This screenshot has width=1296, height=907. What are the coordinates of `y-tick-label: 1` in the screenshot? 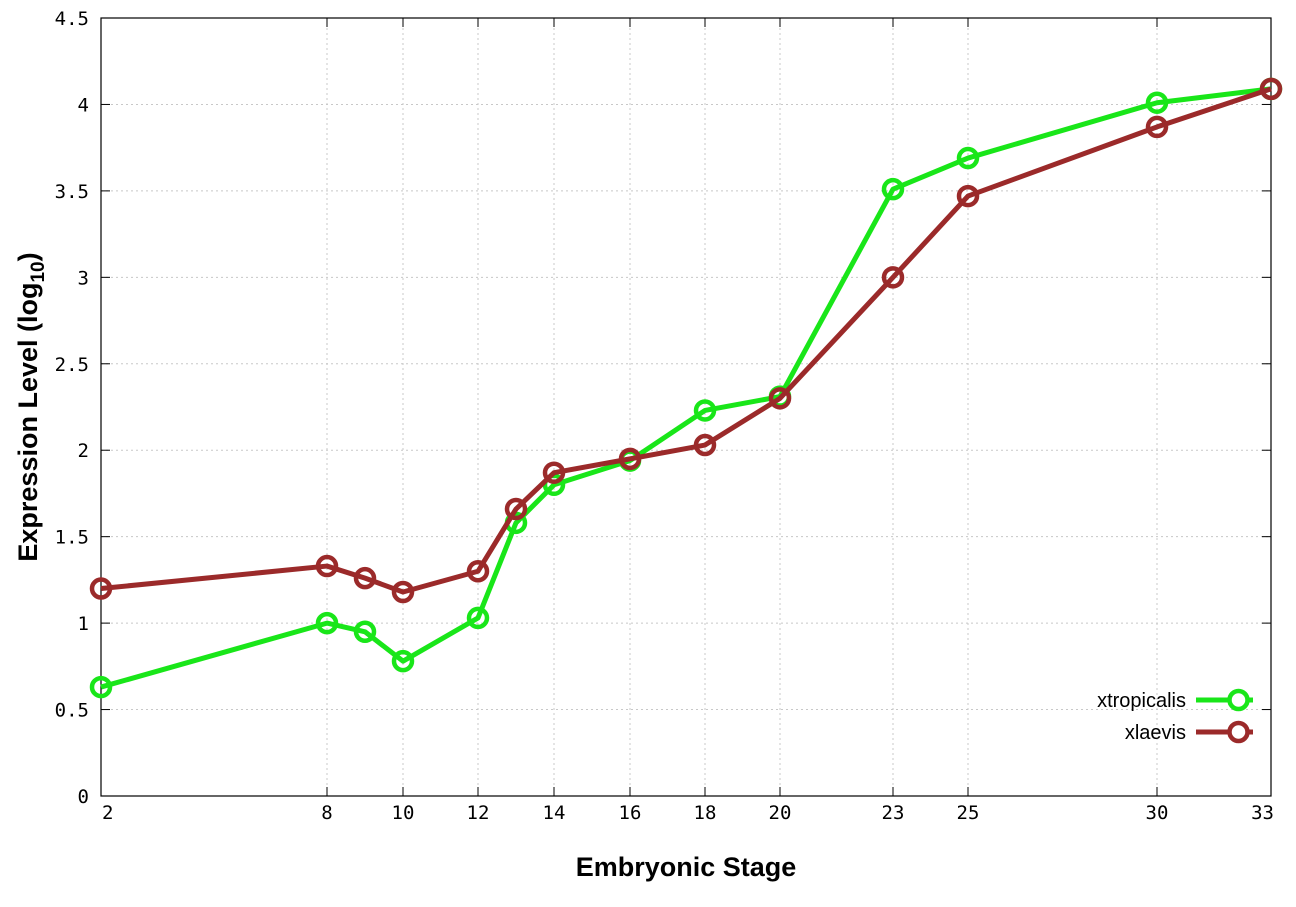 It's located at (83, 624).